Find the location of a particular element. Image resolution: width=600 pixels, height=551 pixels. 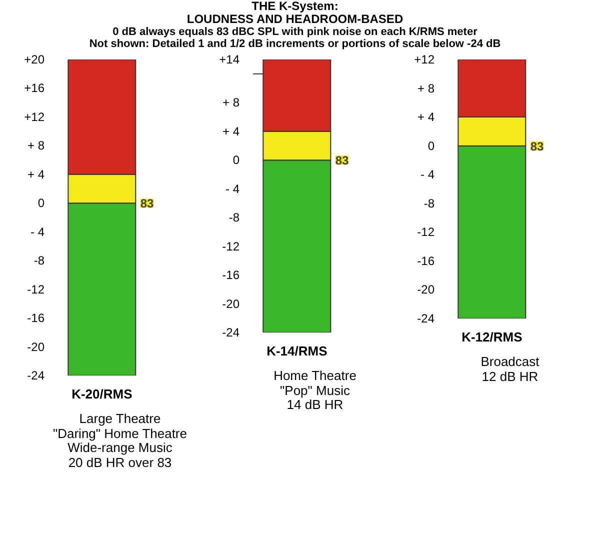

chart-title: THE K-System: LOUDNESS AND HEADROOM-BASED is located at coordinates (295, 13).